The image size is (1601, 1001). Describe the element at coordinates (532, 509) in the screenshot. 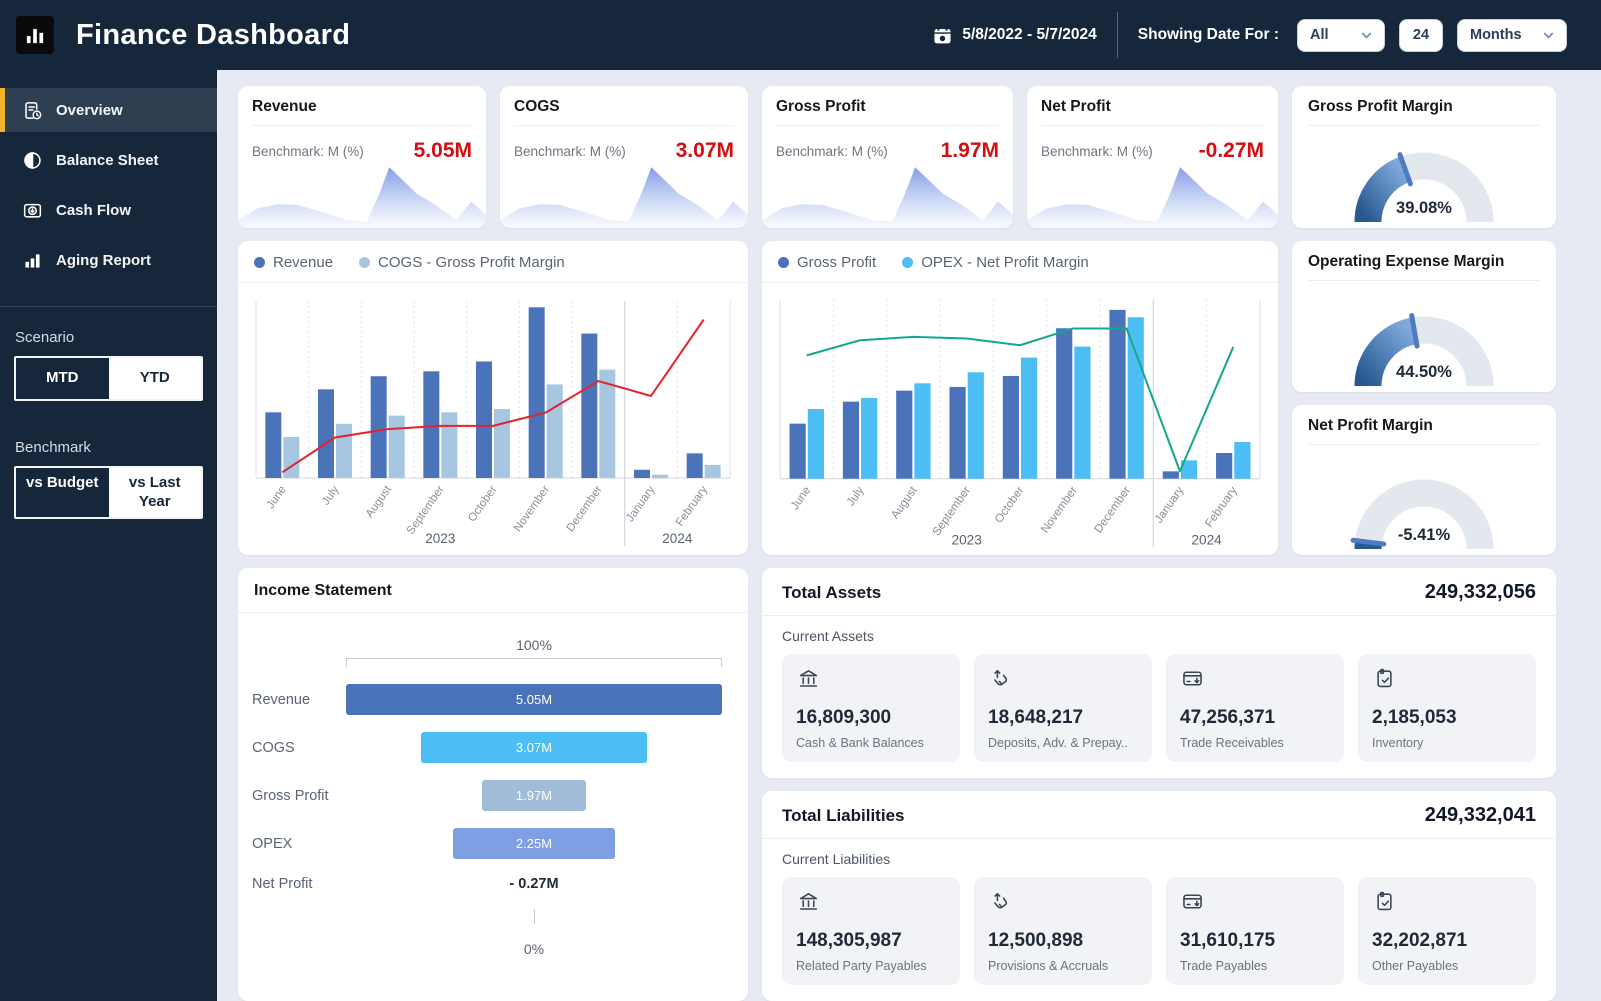

I see `svg-text: November` at that location.